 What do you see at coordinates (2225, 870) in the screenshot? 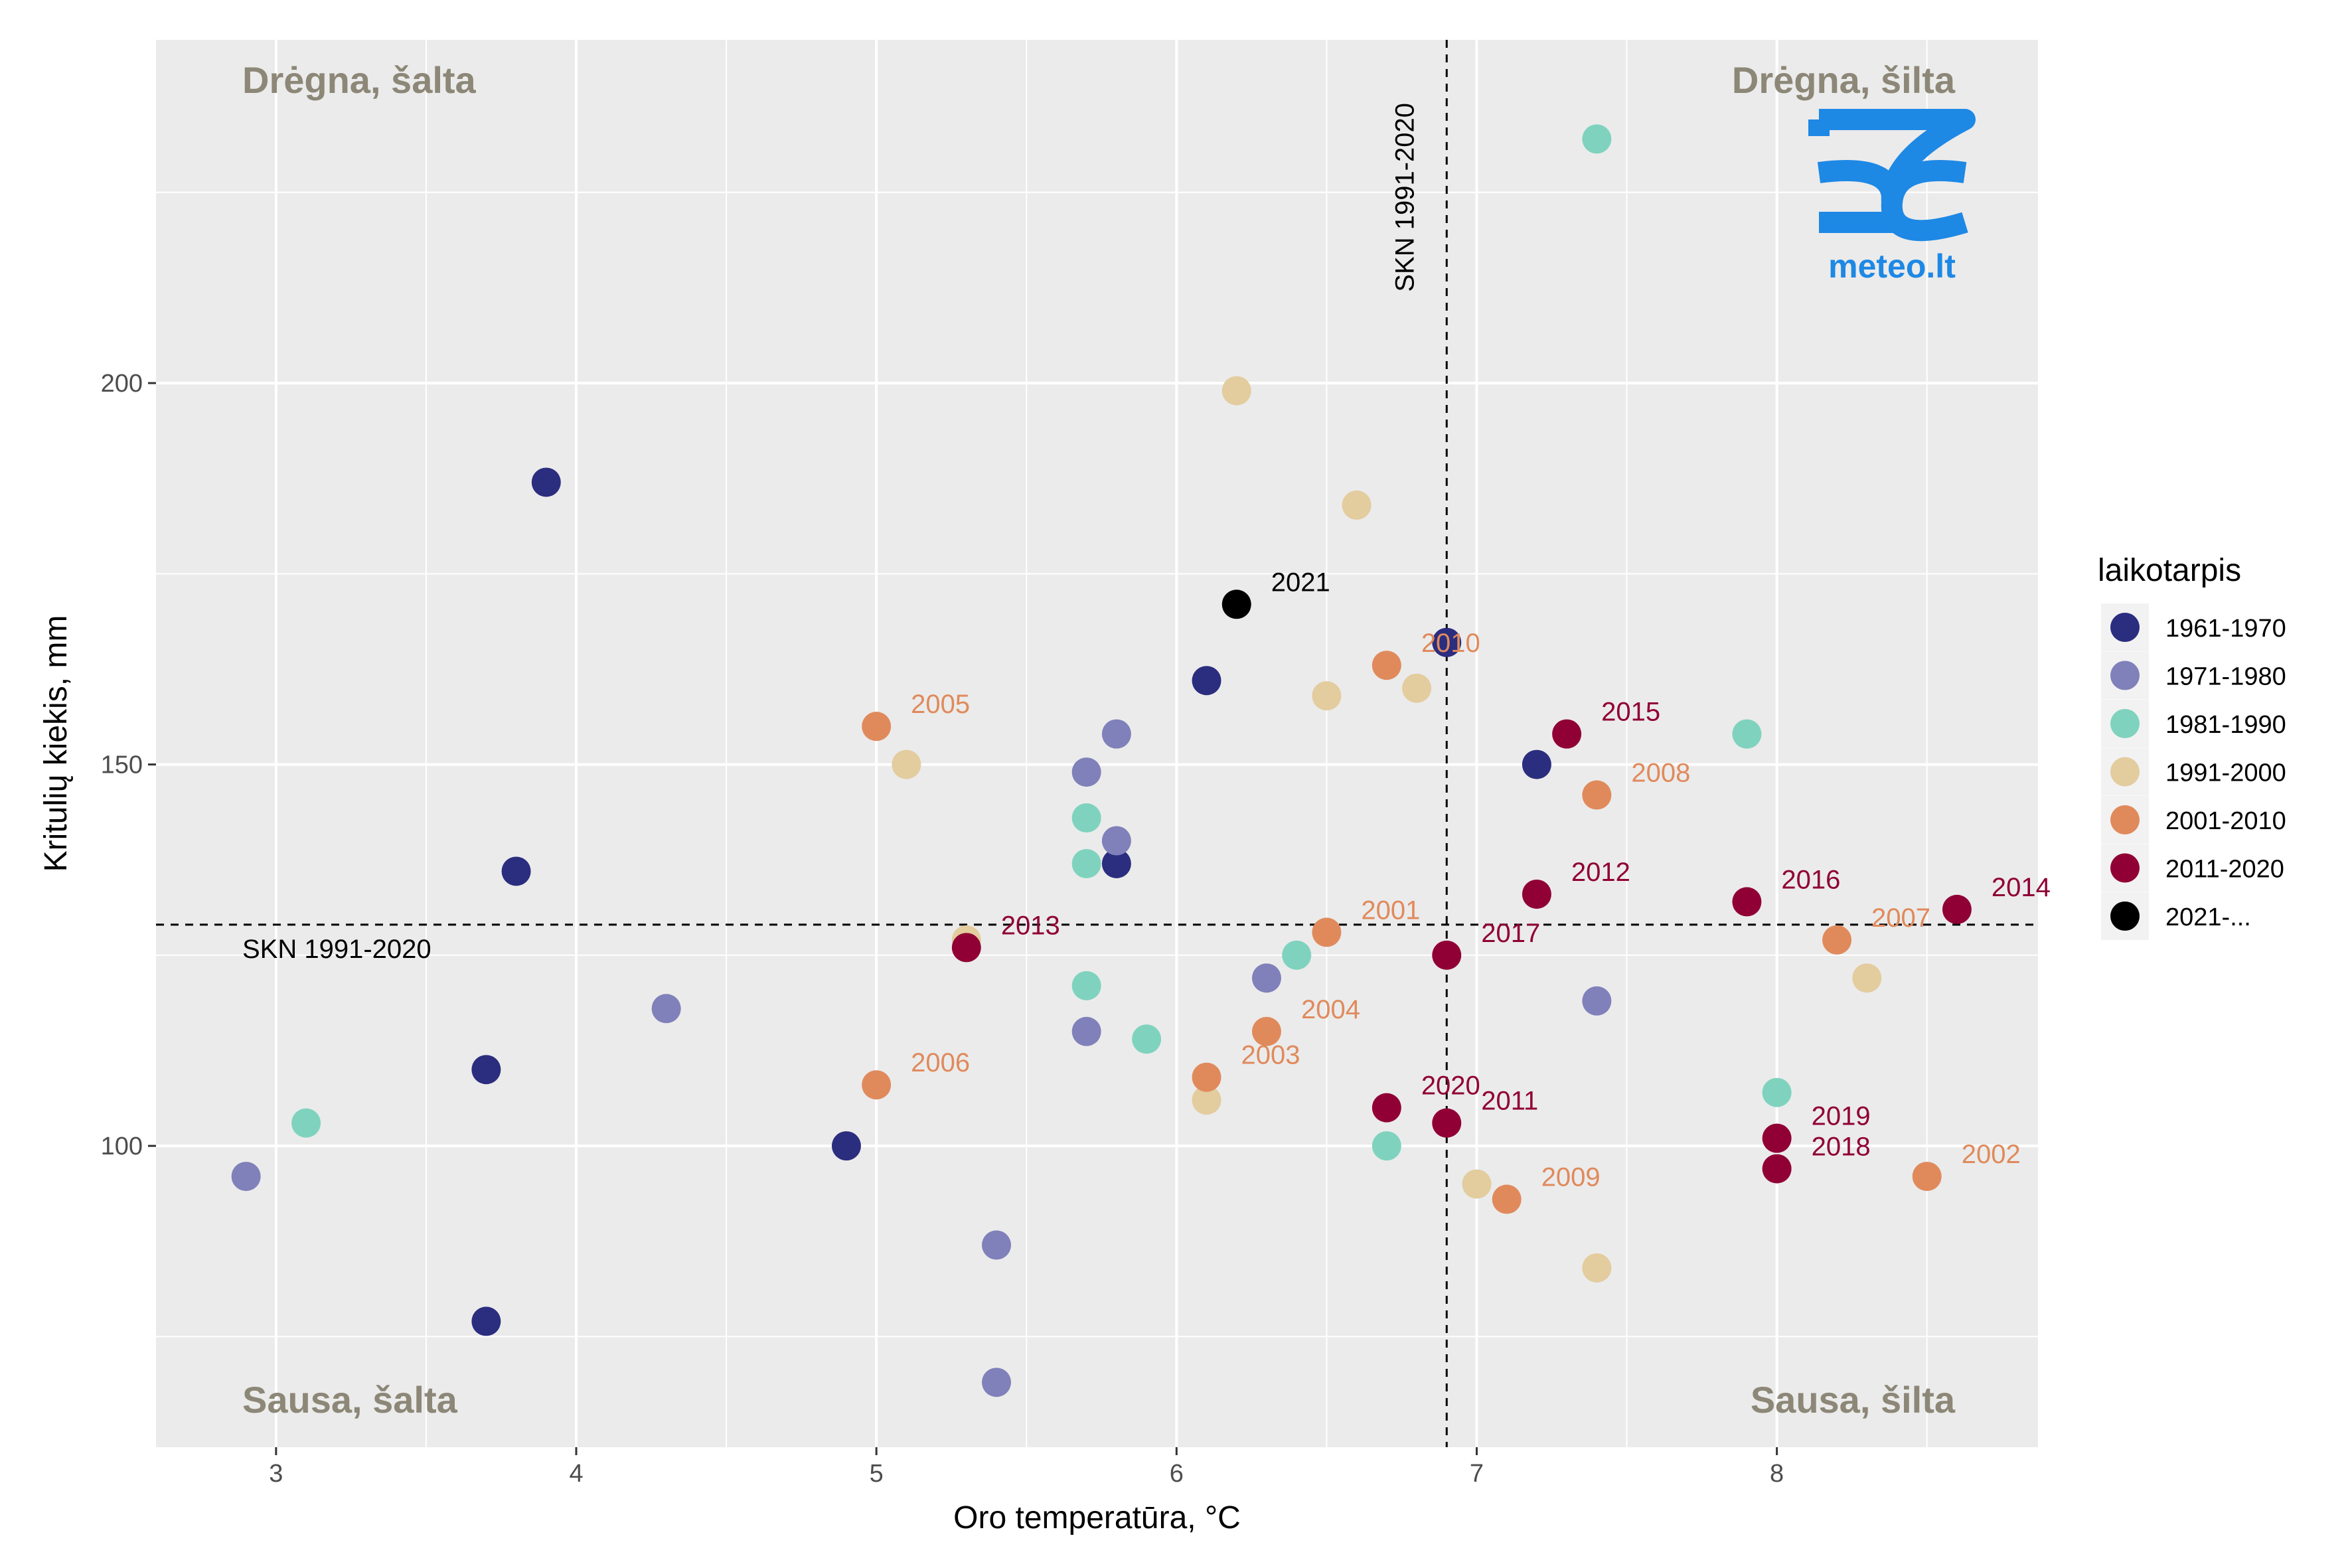
I see `legend-entry-label: 2011-2020` at bounding box center [2225, 870].